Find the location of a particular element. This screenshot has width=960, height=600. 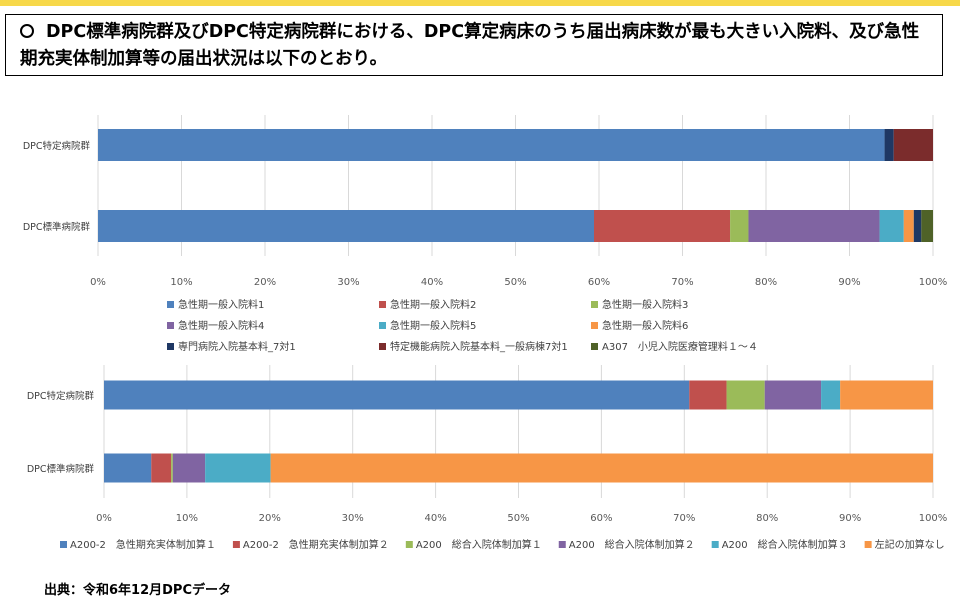

legend-label: 急性期一般入院料4 is located at coordinates (221, 325).